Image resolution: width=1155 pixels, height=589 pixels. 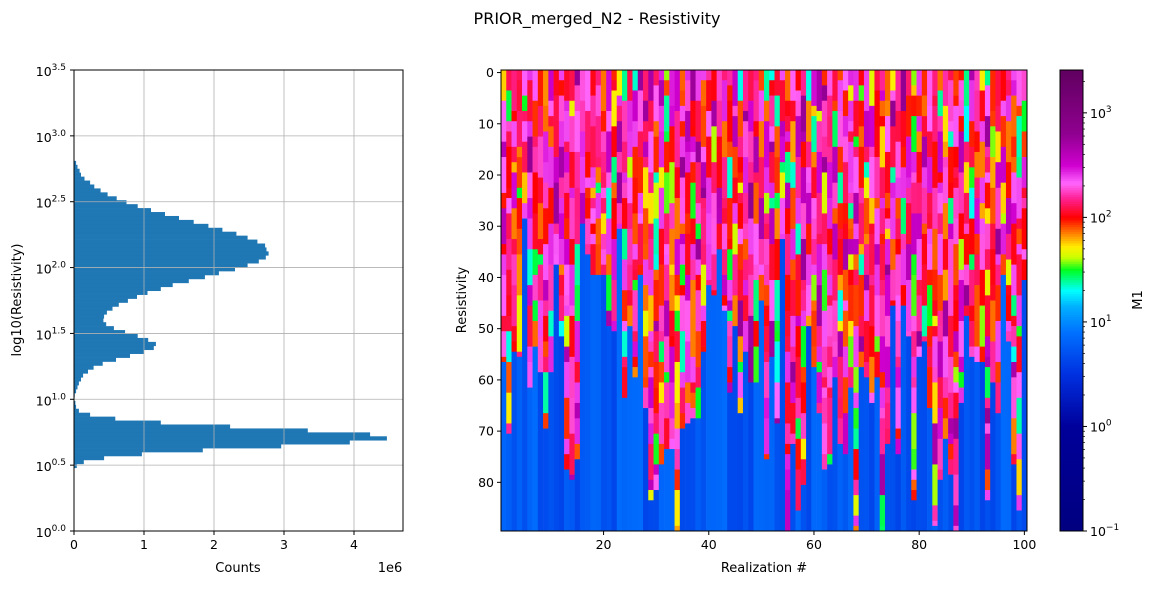 I want to click on colorbar-tick-label: 10−1, so click(x=1104, y=531).